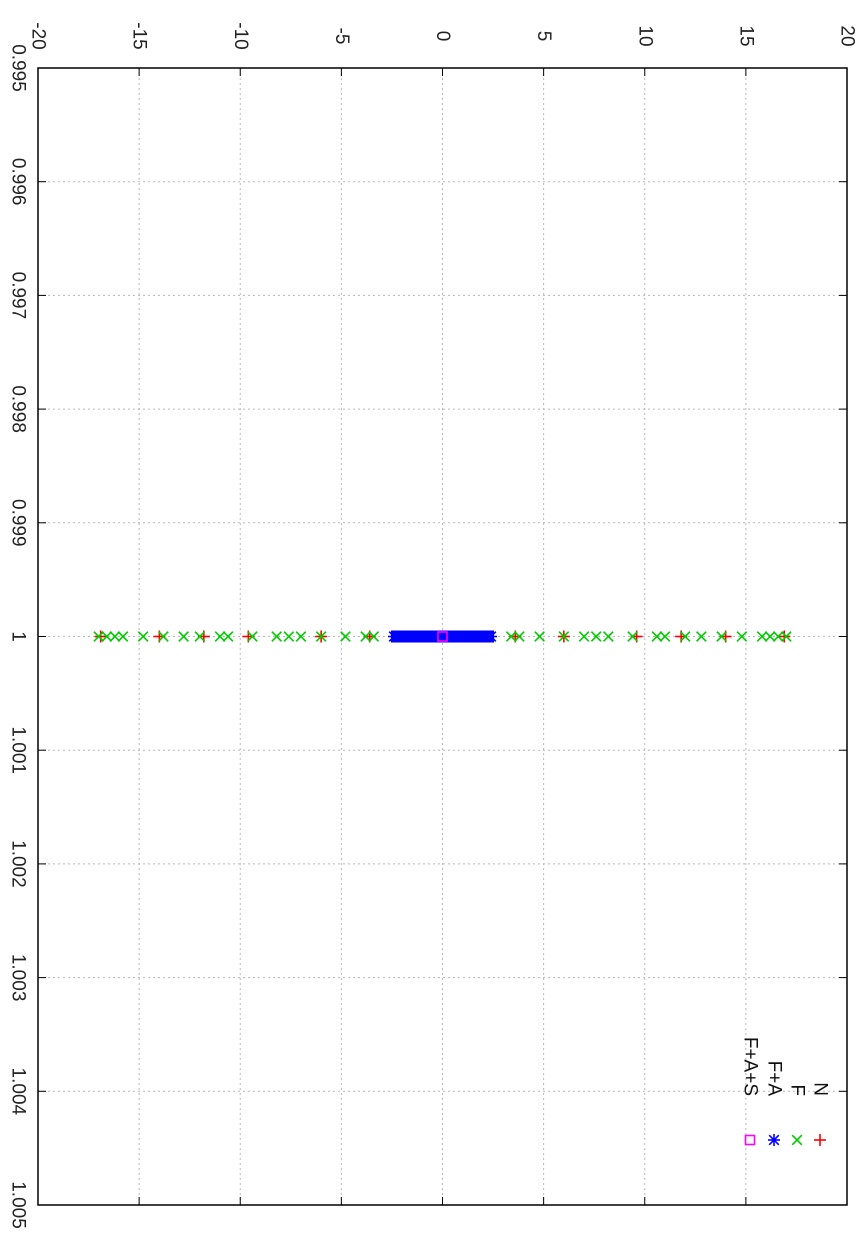 The image size is (868, 1239). Describe the element at coordinates (18, 636) in the screenshot. I see `x-tick-label: 1` at that location.